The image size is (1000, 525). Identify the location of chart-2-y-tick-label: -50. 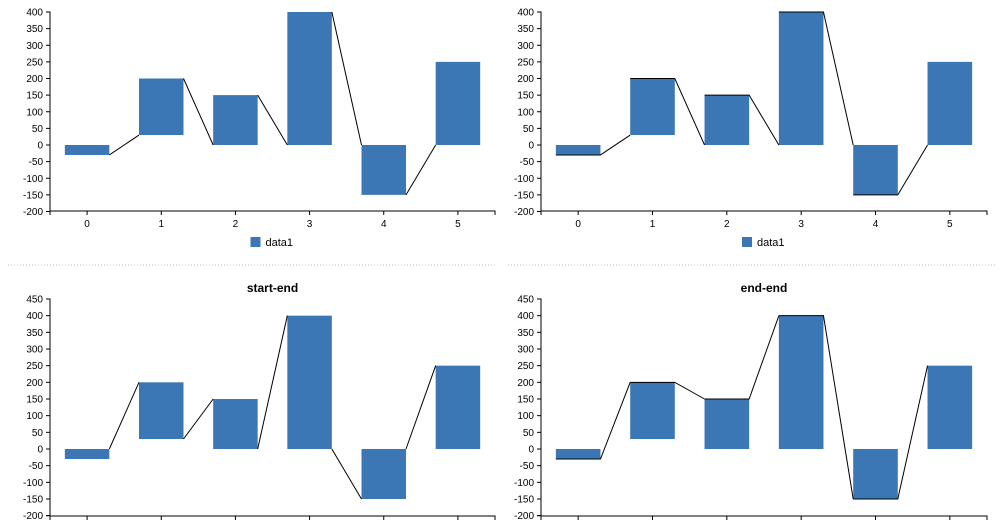
(36, 466).